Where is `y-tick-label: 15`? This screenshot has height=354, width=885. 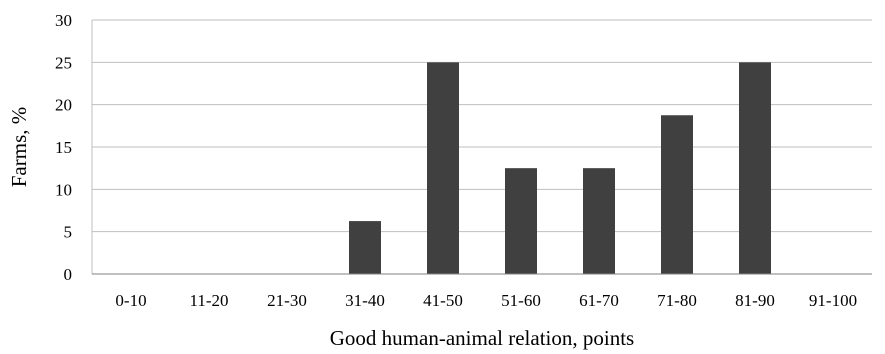
y-tick-label: 15 is located at coordinates (63, 147).